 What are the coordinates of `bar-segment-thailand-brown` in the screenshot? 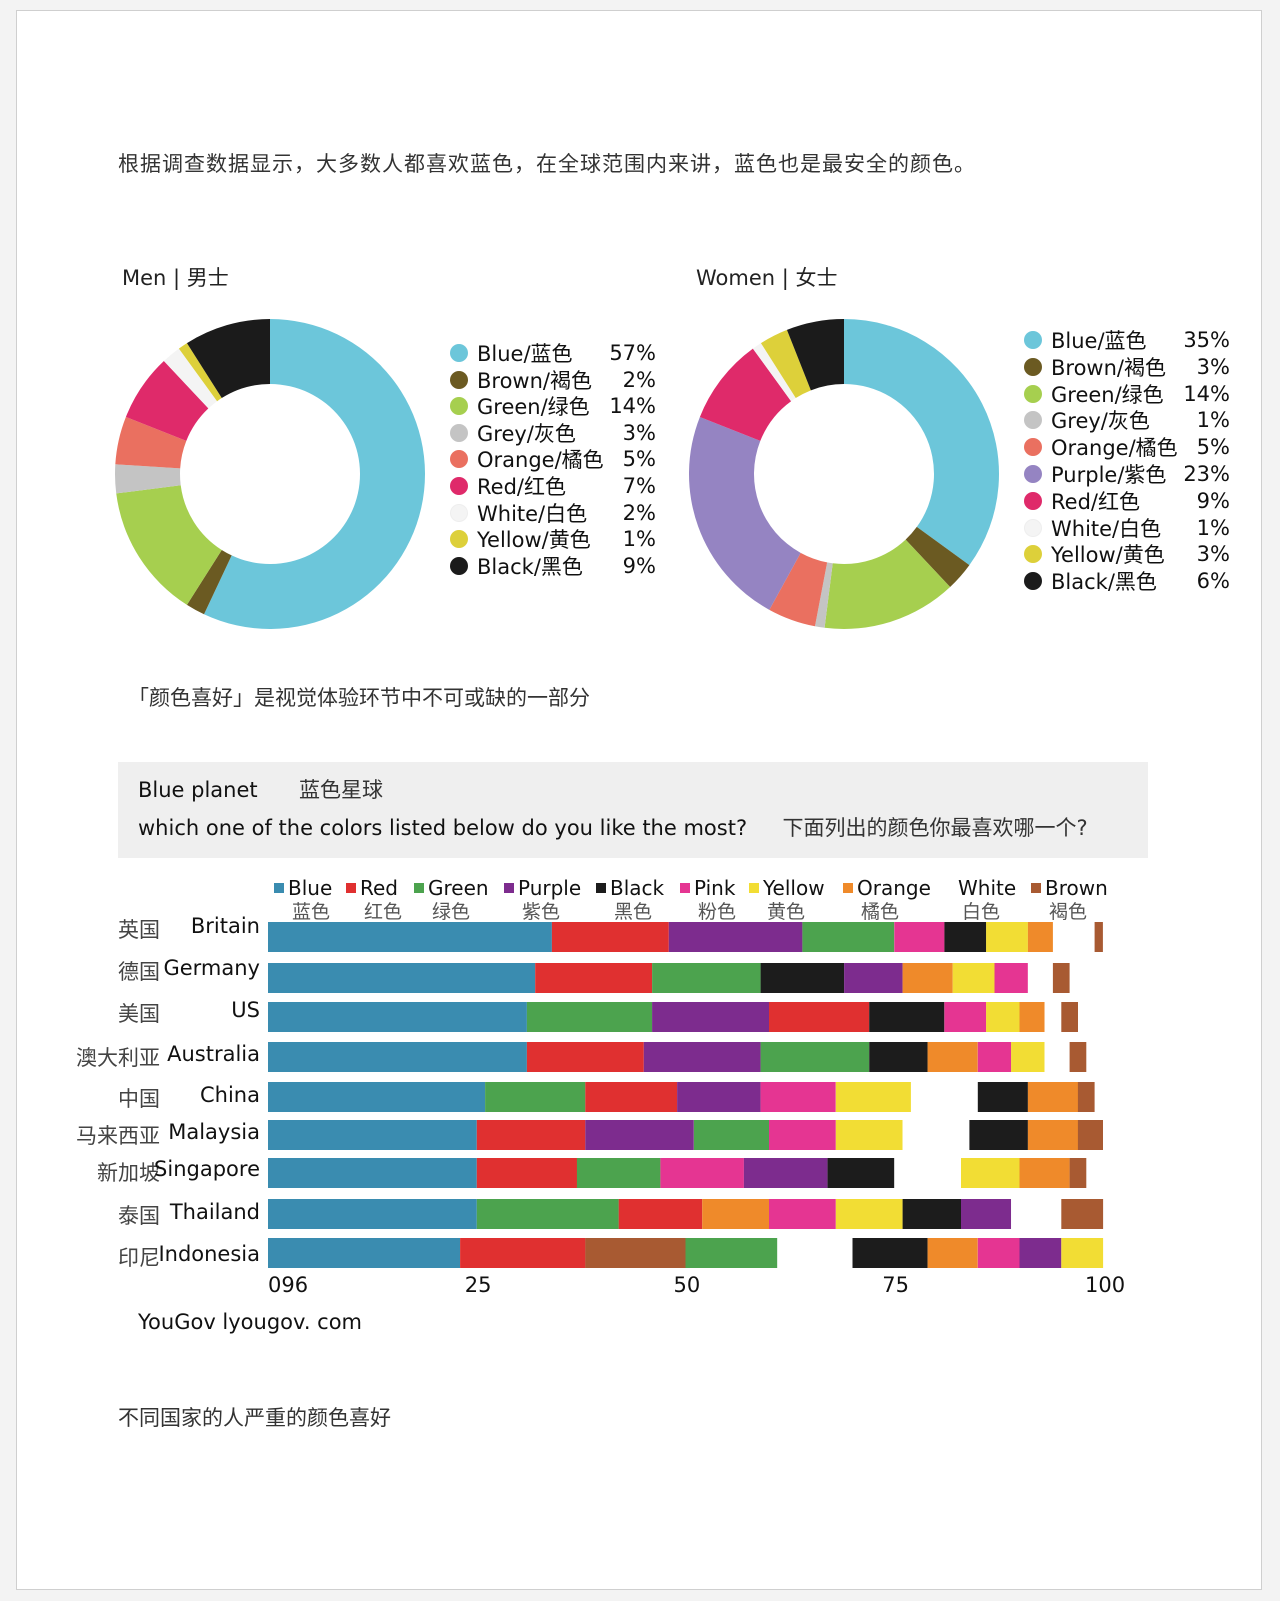 It's located at (1082, 1214).